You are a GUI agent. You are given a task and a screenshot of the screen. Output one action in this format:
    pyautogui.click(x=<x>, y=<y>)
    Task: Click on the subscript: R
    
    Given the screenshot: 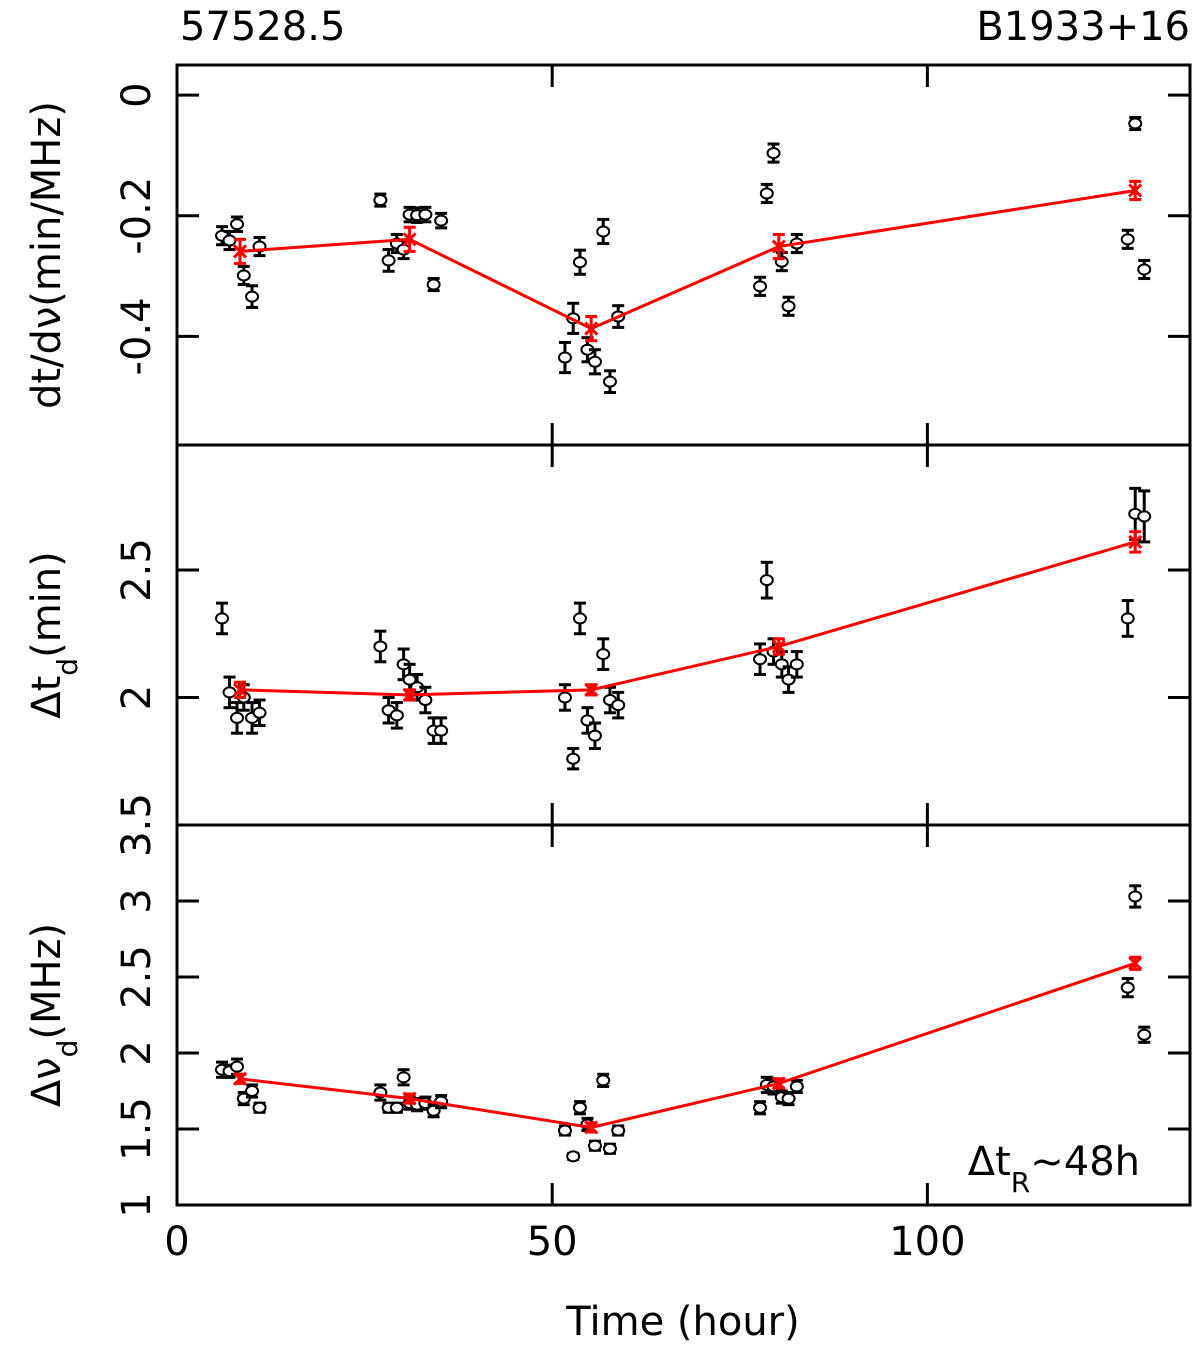 What is the action you would take?
    pyautogui.click(x=1020, y=1182)
    